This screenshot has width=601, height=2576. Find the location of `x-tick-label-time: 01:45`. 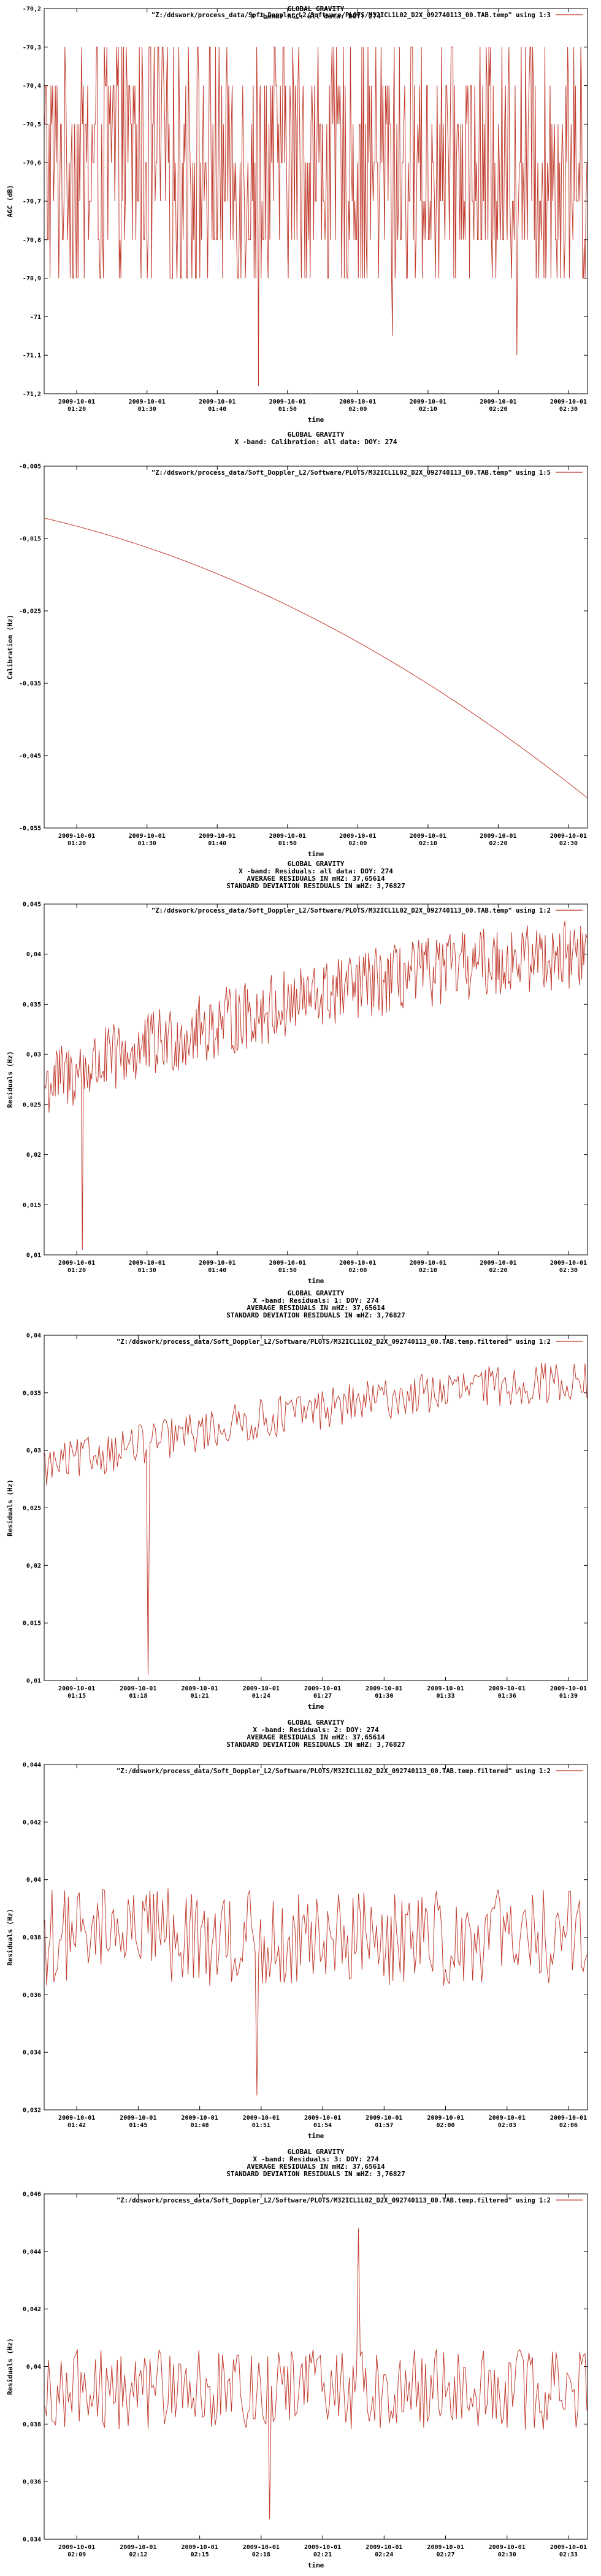

x-tick-label-time: 01:45 is located at coordinates (138, 2125).